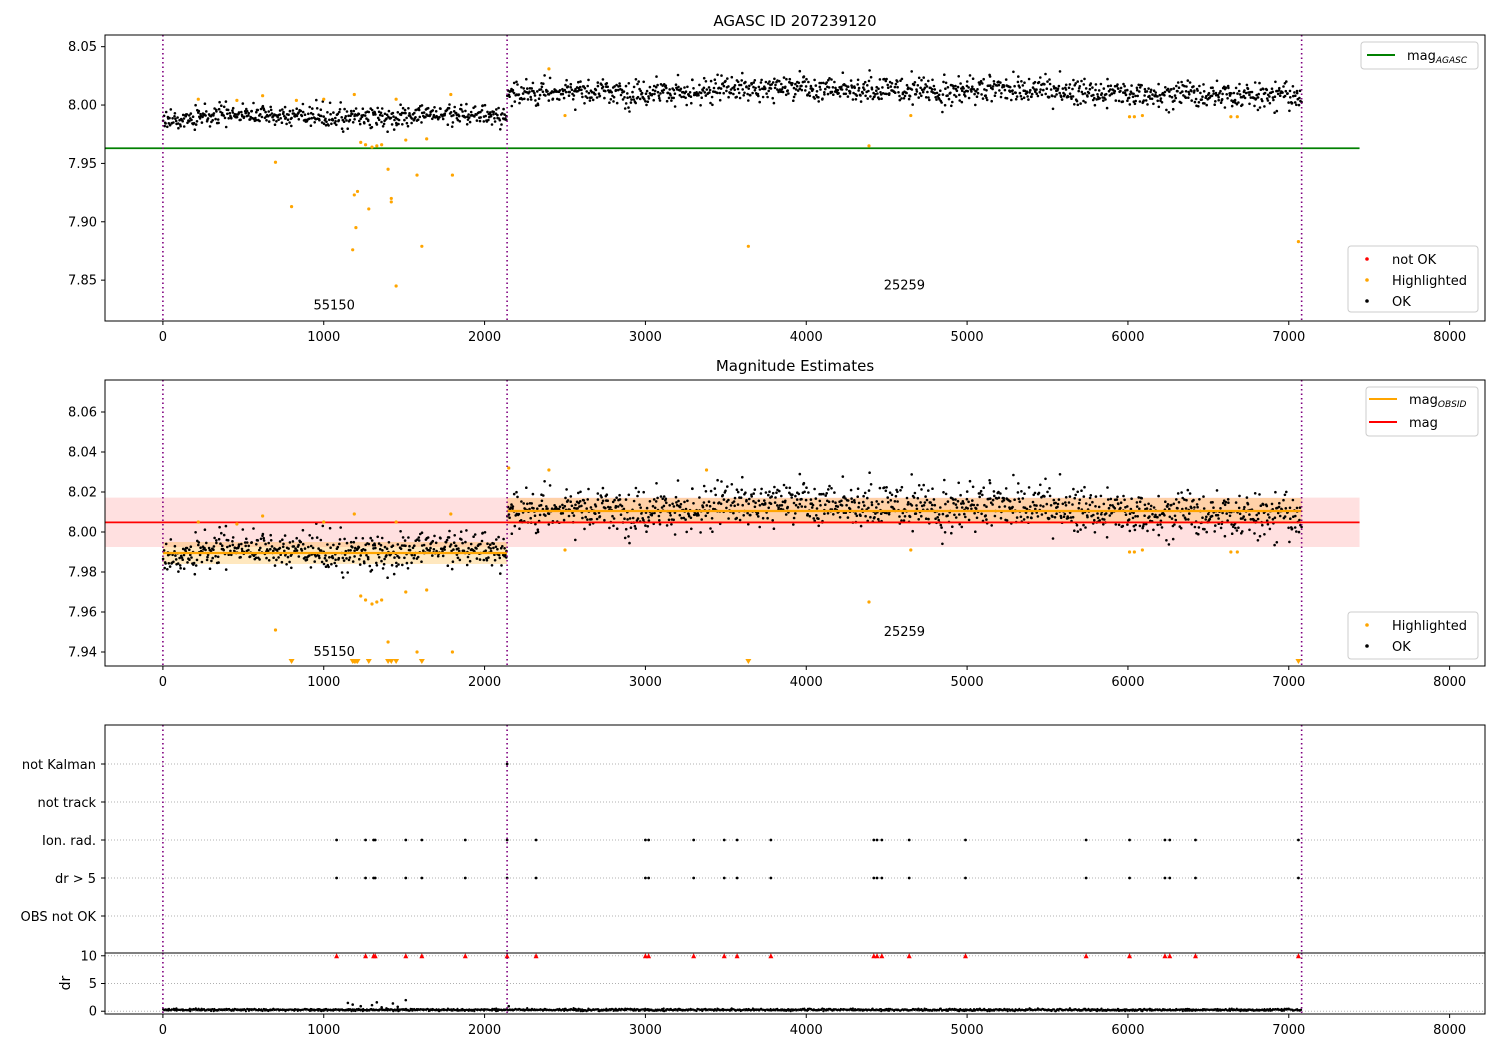 The image size is (1500, 1050). What do you see at coordinates (1127, 337) in the screenshot?
I see `agasc-xtick-label: 6000` at bounding box center [1127, 337].